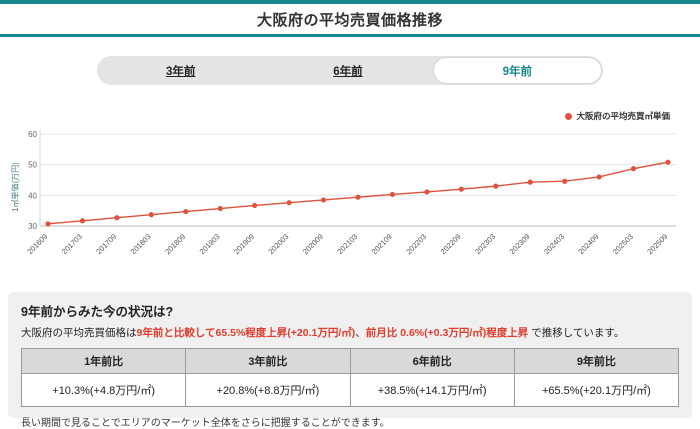  Describe the element at coordinates (520, 244) in the screenshot. I see `svg-text: 202309` at that location.